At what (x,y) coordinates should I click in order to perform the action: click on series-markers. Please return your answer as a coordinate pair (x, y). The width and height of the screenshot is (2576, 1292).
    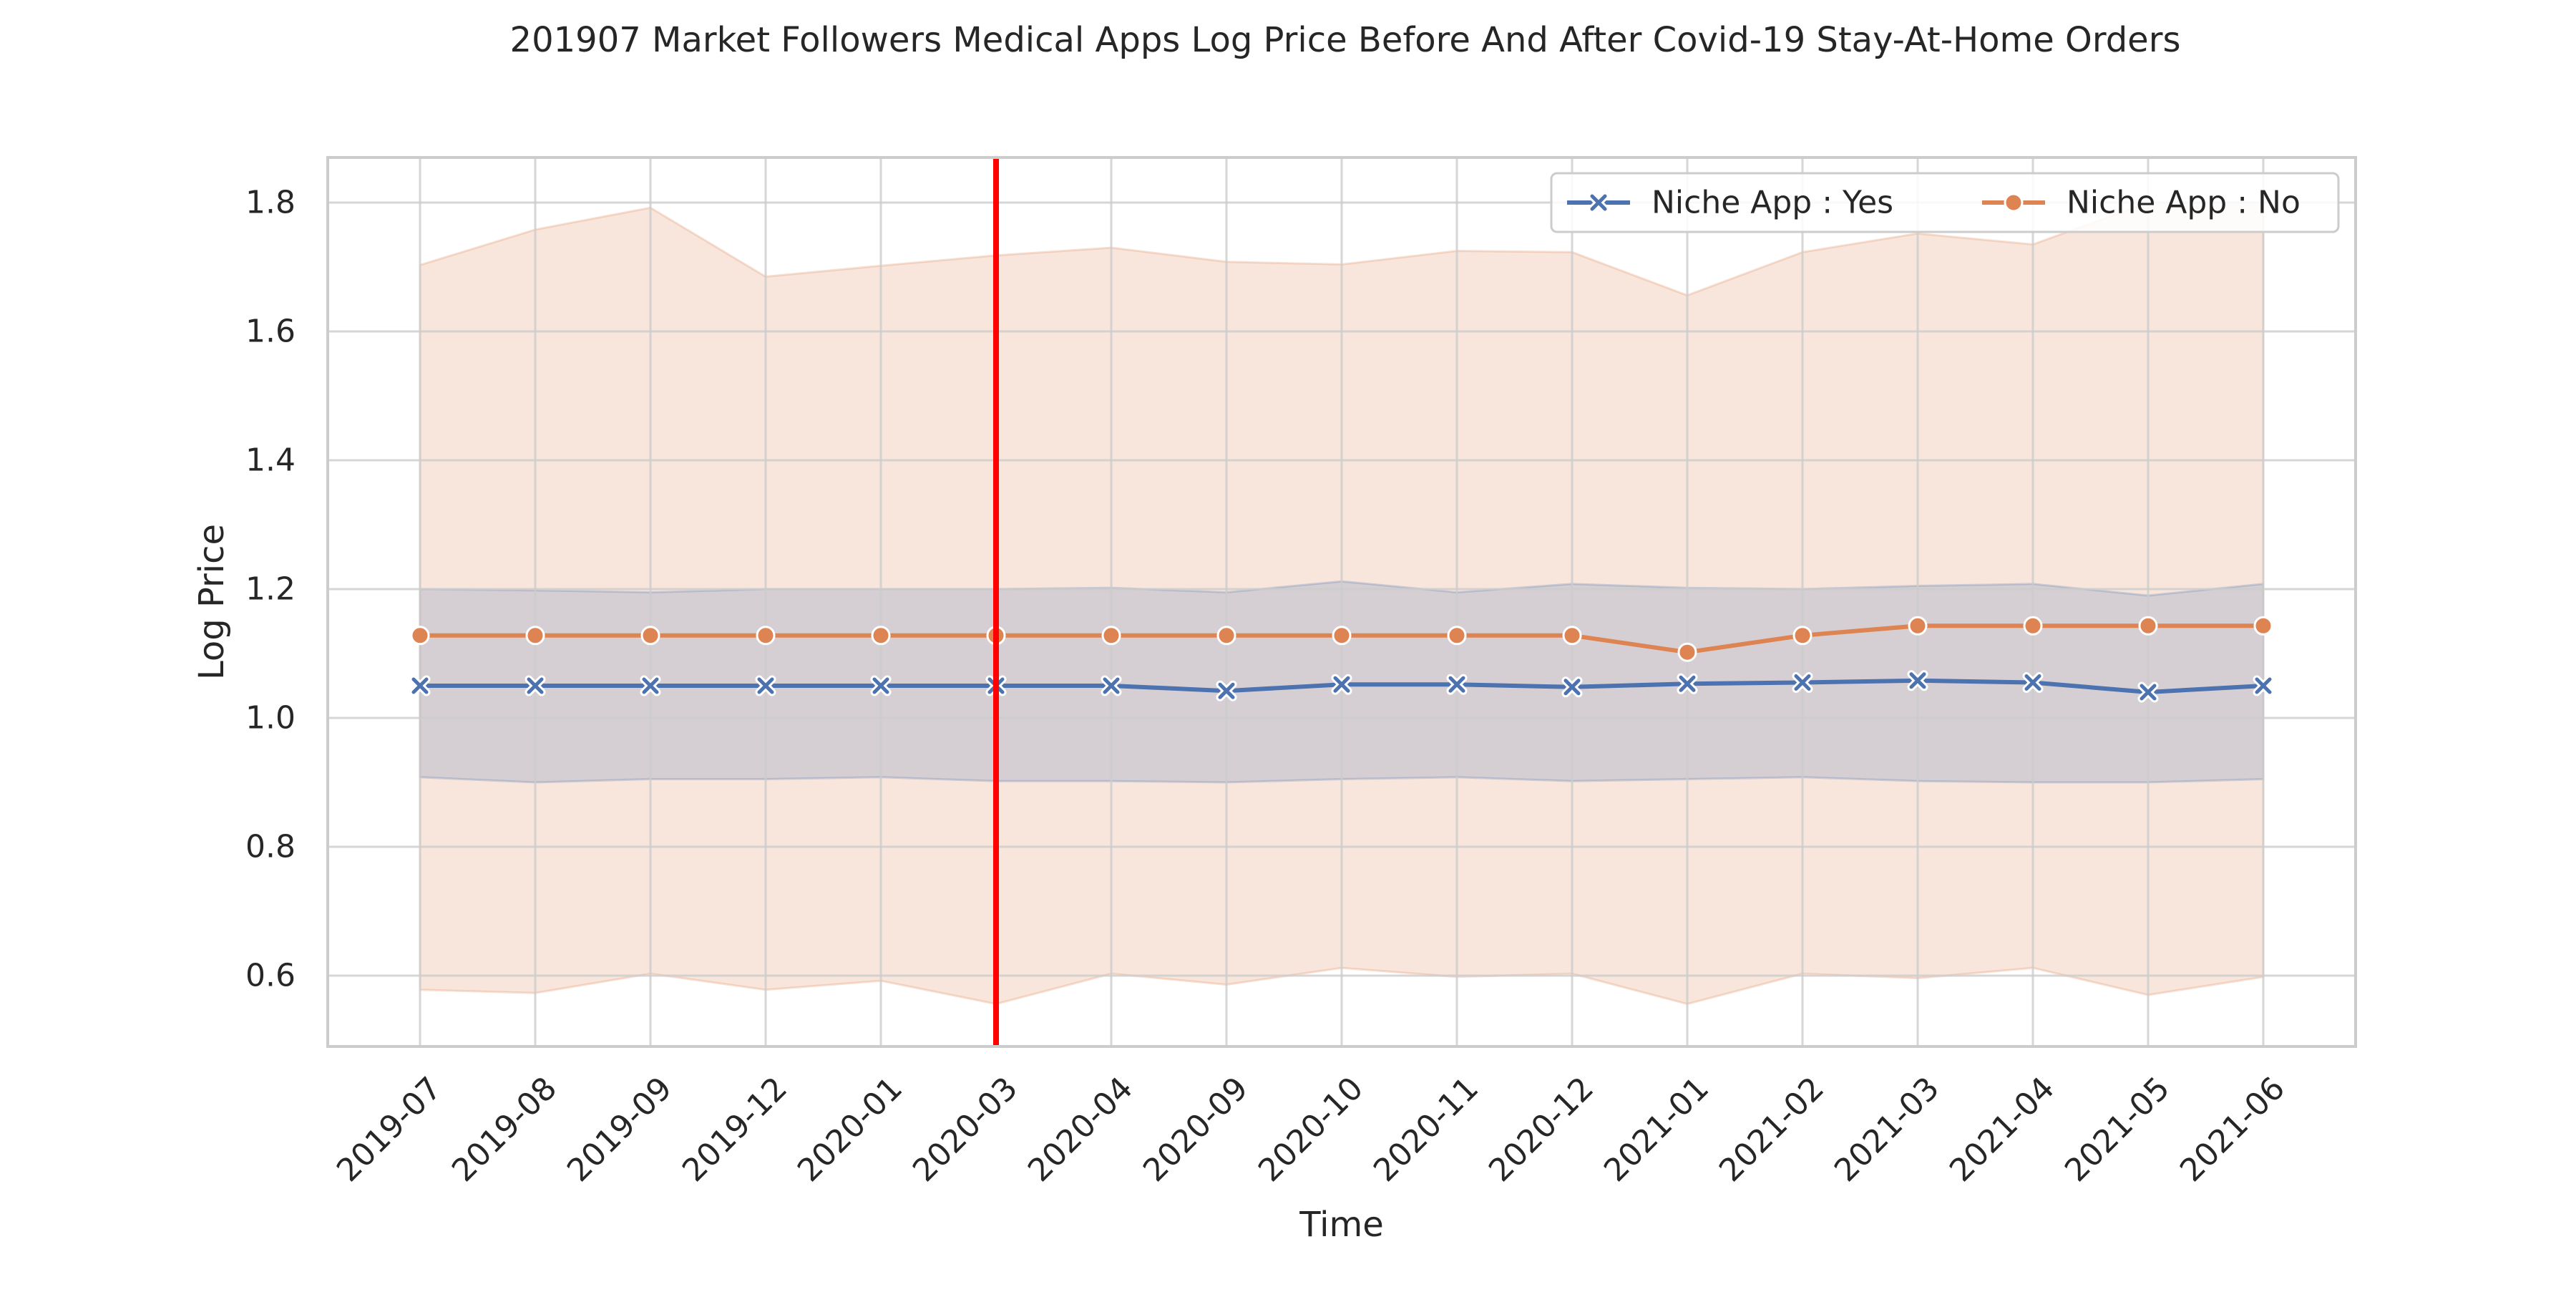
    Looking at the image, I should click on (1341, 659).